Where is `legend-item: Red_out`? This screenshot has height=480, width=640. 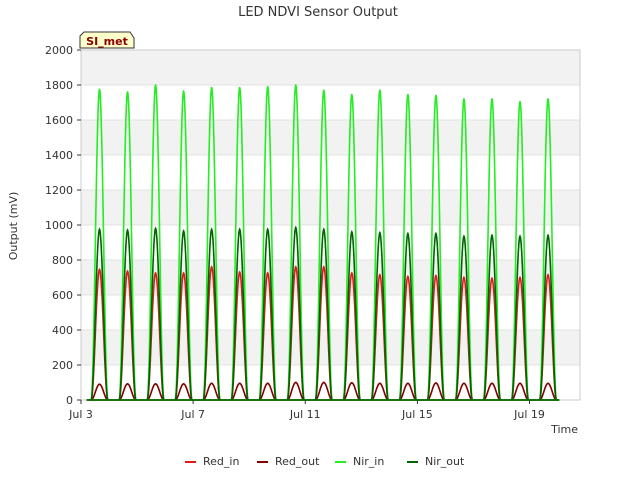
legend-item: Red_out is located at coordinates (288, 461).